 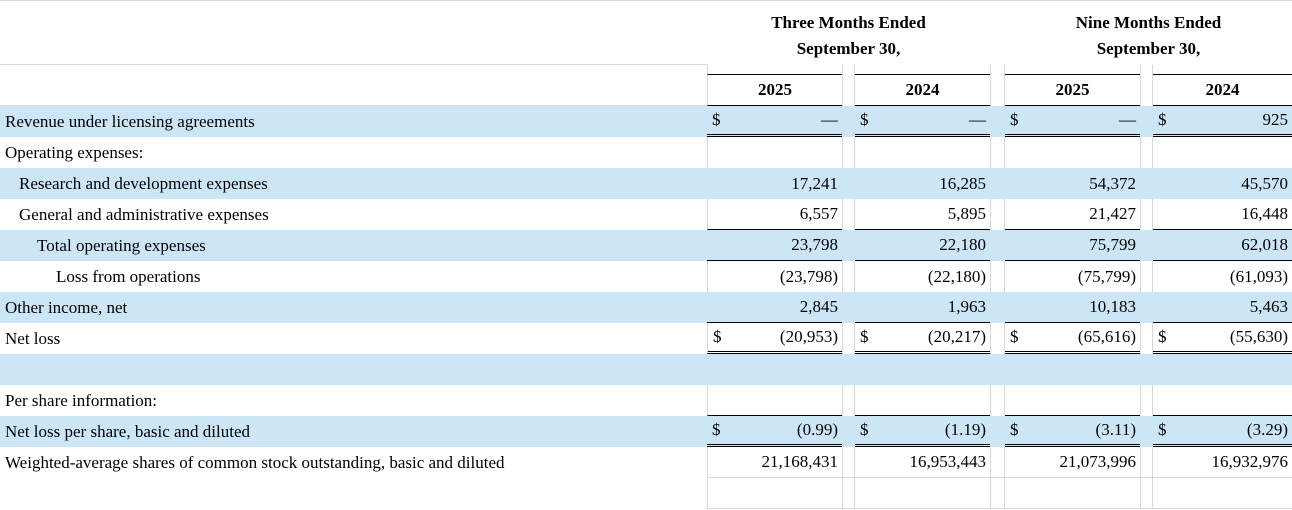 What do you see at coordinates (646, 90) in the screenshot?
I see `table-header-year-row: 2025 2024 2025 2024` at bounding box center [646, 90].